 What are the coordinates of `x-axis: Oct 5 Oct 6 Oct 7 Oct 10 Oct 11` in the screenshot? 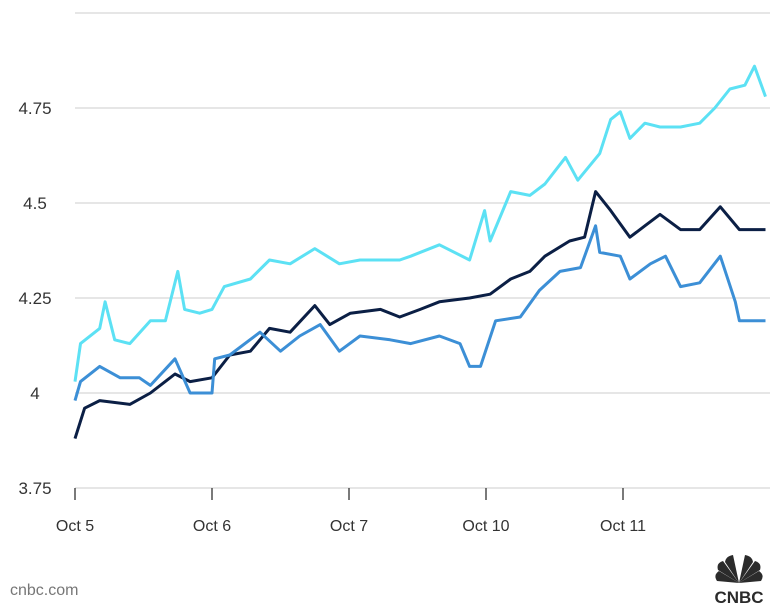 It's located at (351, 511).